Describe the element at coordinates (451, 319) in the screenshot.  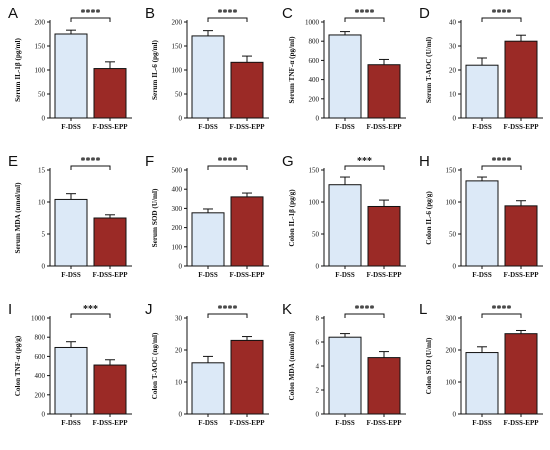
I see `y-tick-label: 300` at that location.